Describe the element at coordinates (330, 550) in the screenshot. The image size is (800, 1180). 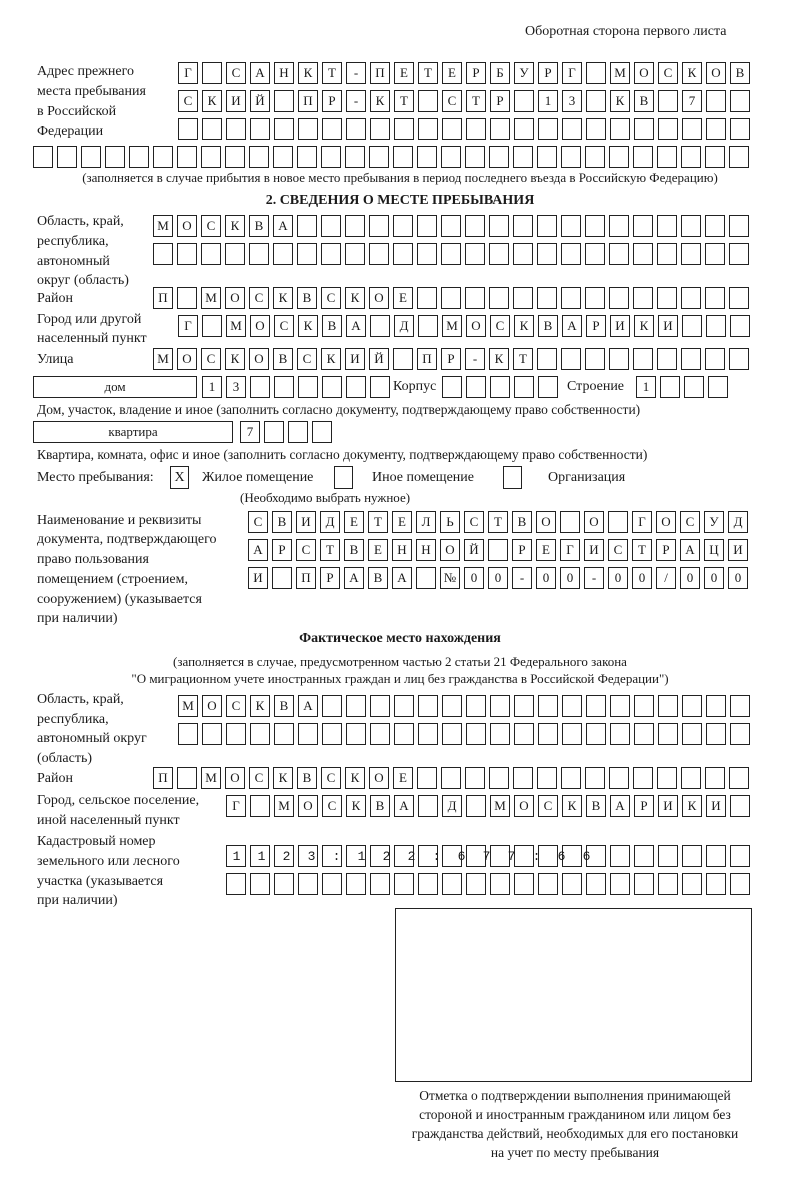
I see `char-cell: Т` at that location.